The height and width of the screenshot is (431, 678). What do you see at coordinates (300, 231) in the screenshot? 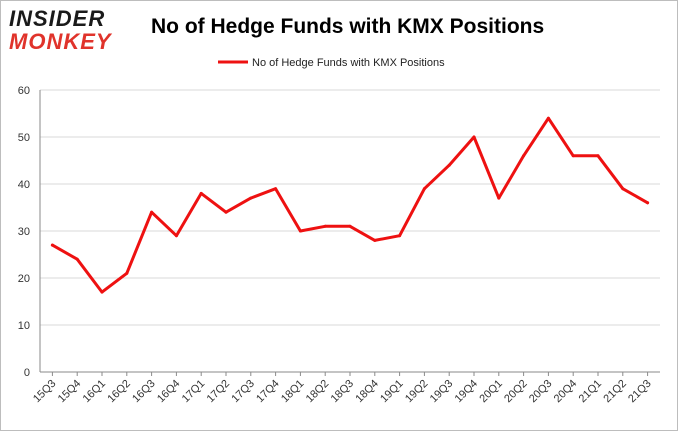
I see `data-point-18Q1` at bounding box center [300, 231].